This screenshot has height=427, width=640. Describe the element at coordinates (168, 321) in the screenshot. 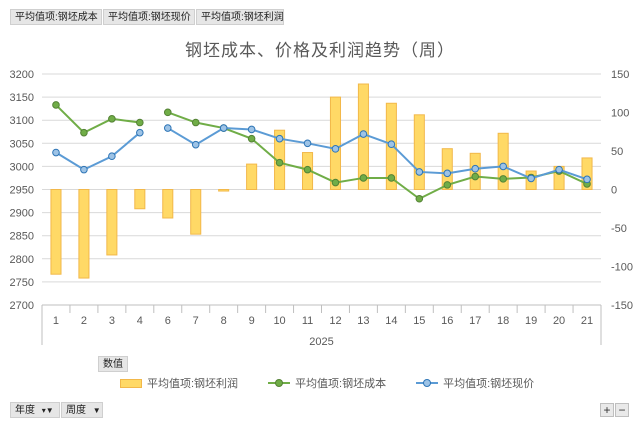

I see `x-tick-label: 6` at that location.